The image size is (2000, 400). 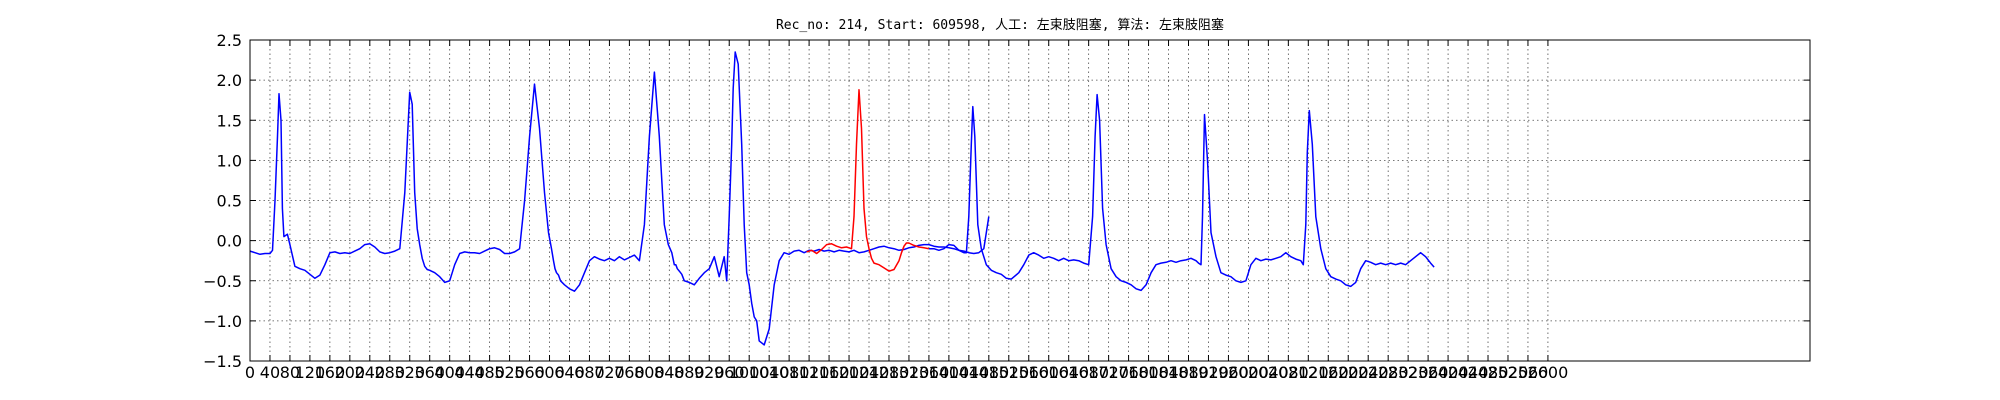 I want to click on x-tick-label: 1800, so click(x=1148, y=372).